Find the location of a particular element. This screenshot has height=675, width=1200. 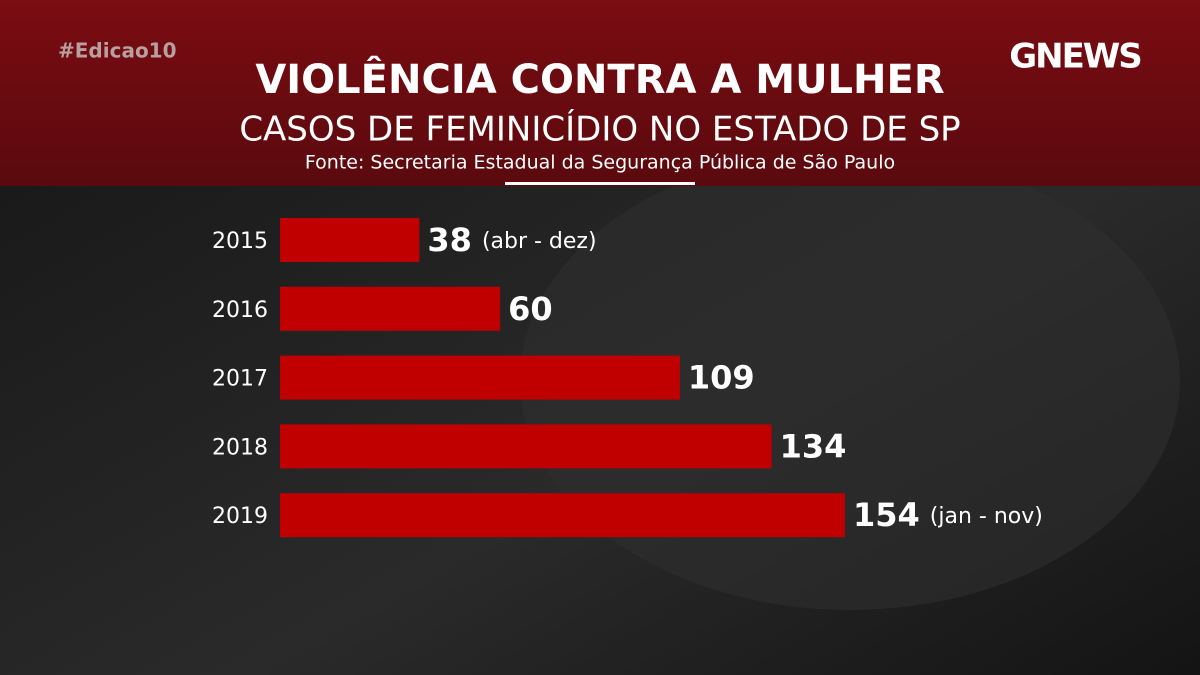

category-label: 2019 is located at coordinates (240, 516).